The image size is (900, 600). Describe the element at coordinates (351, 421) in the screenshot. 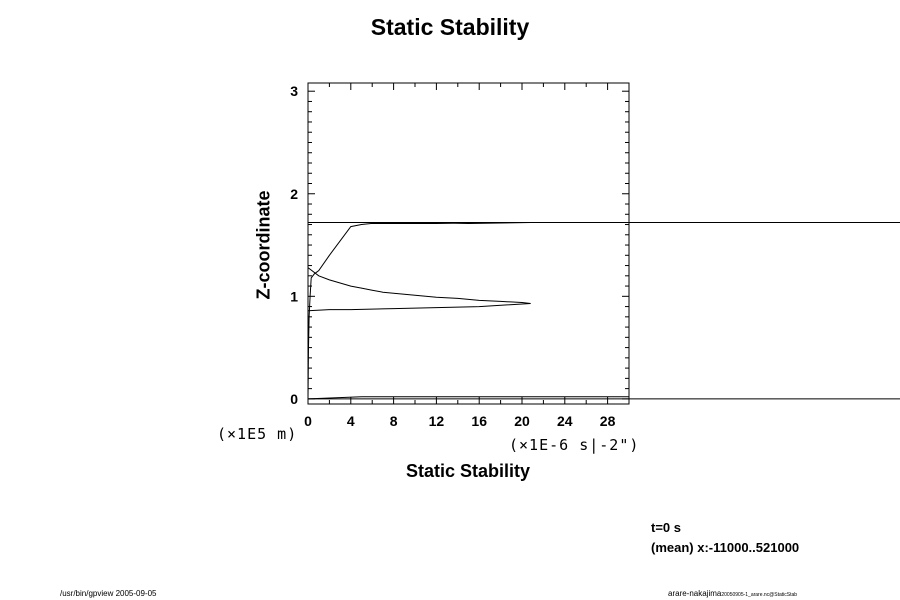

I see `x-tick-label: 4` at that location.